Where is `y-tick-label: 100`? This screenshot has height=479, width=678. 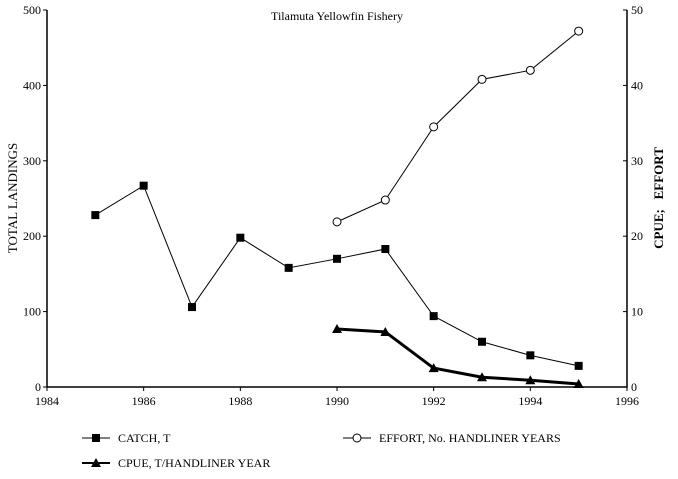 y-tick-label: 100 is located at coordinates (32, 312).